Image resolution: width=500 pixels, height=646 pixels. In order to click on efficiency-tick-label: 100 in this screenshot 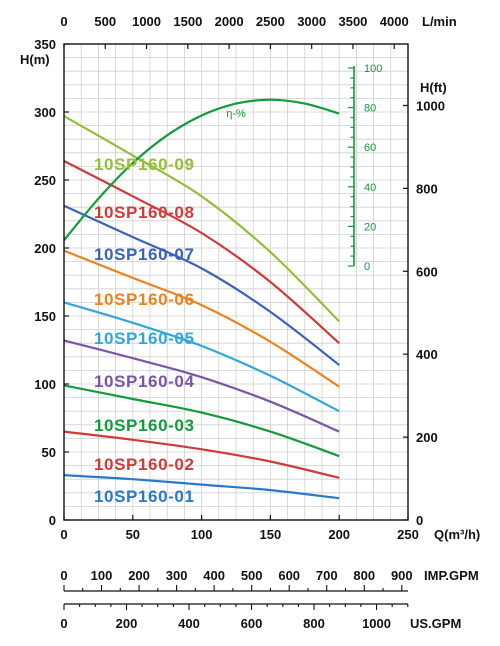, I will do `click(373, 69)`.